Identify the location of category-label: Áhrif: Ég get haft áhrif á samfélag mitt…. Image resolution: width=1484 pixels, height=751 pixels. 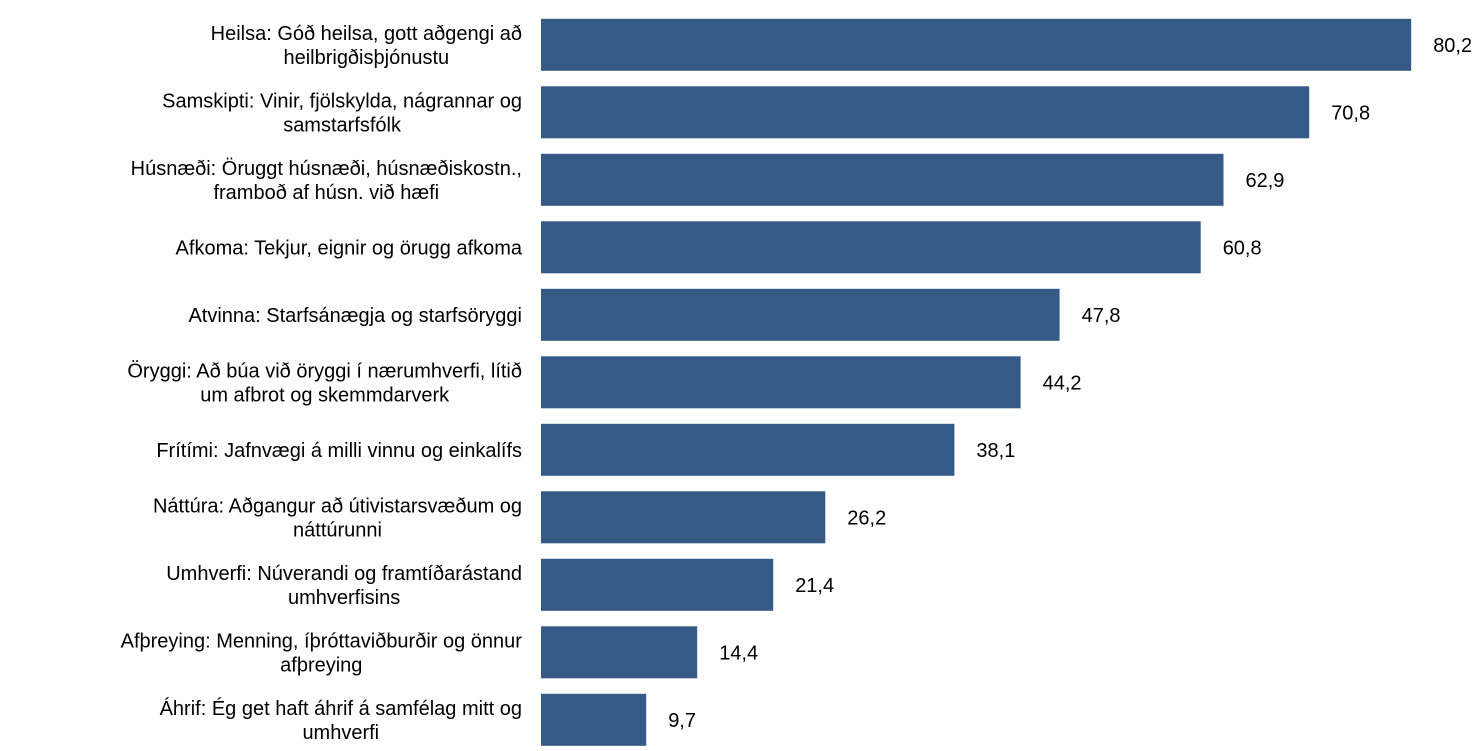
(341, 720).